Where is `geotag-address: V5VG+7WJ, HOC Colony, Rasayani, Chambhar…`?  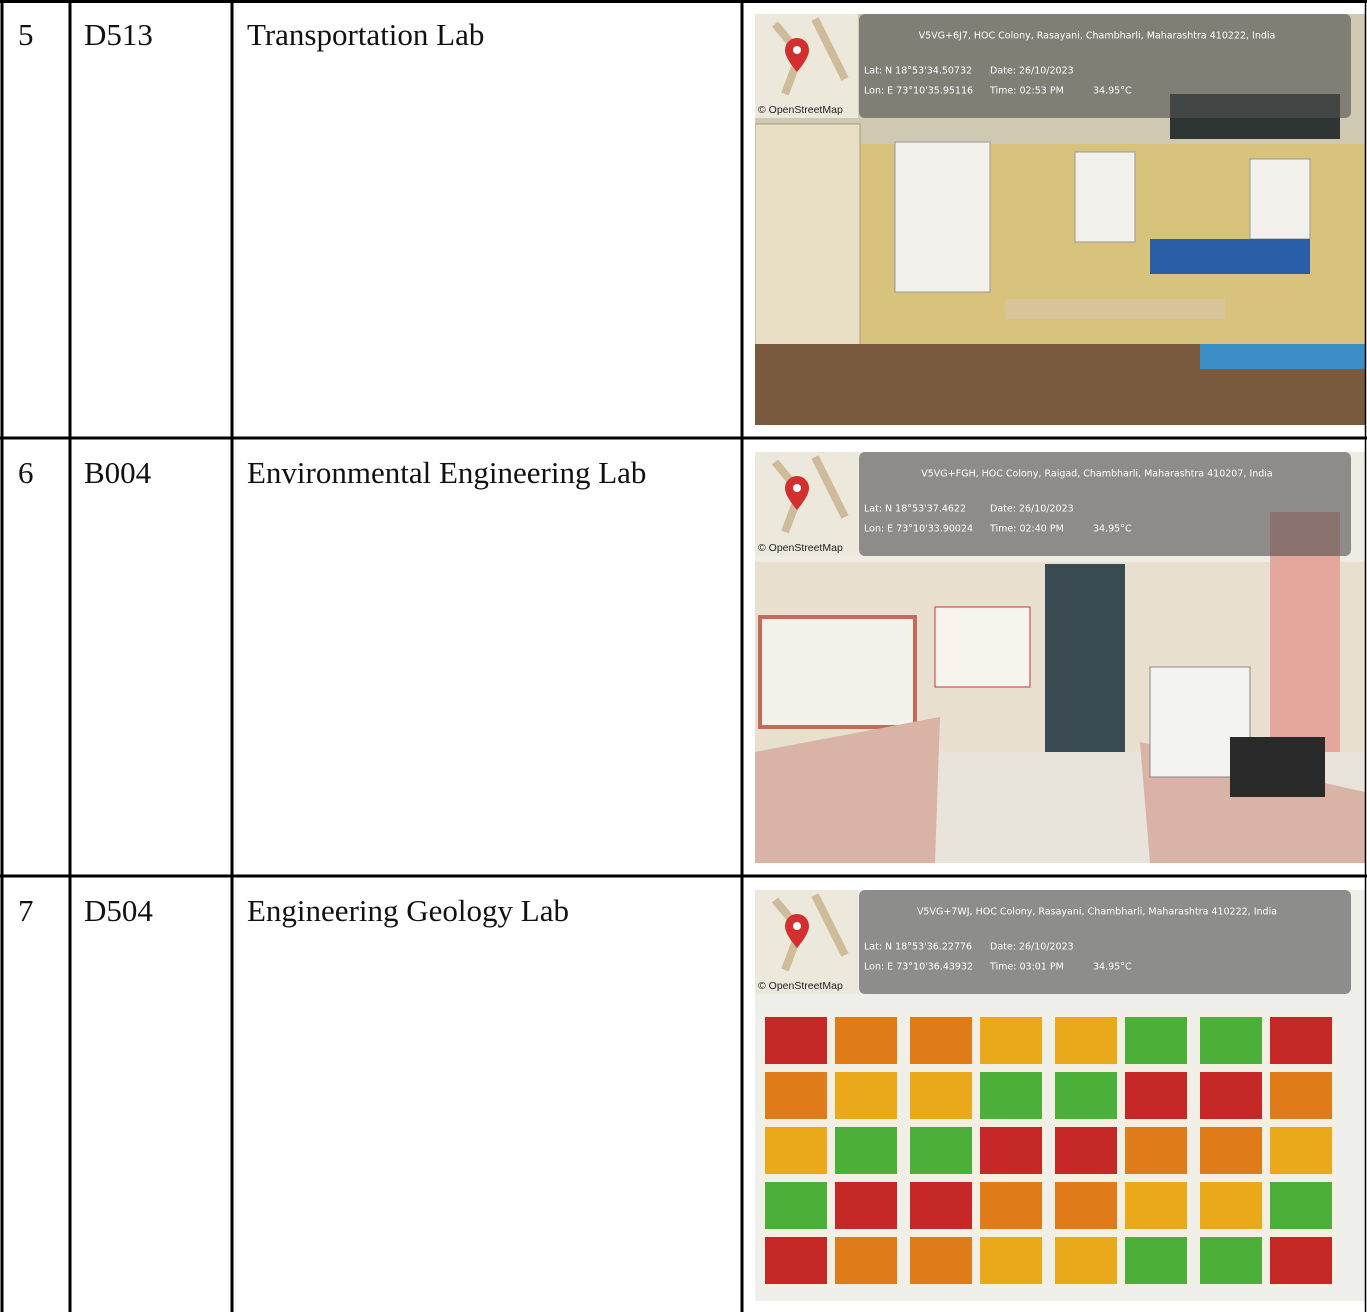 geotag-address: V5VG+7WJ, HOC Colony, Rasayani, Chambhar… is located at coordinates (1097, 912).